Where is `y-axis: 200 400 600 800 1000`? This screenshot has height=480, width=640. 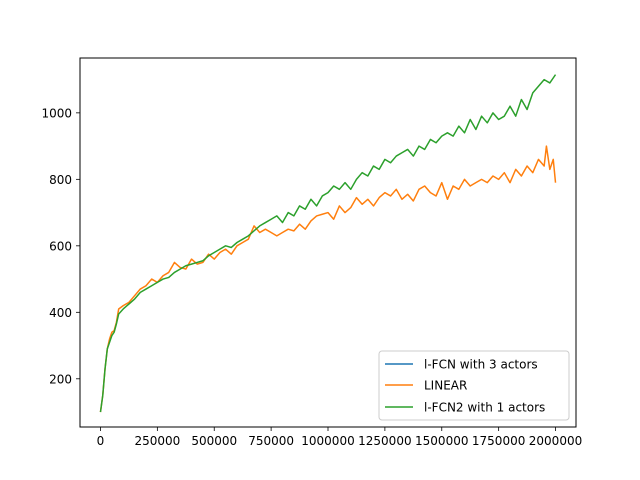
y-axis: 200 400 600 800 1000 is located at coordinates (60, 246).